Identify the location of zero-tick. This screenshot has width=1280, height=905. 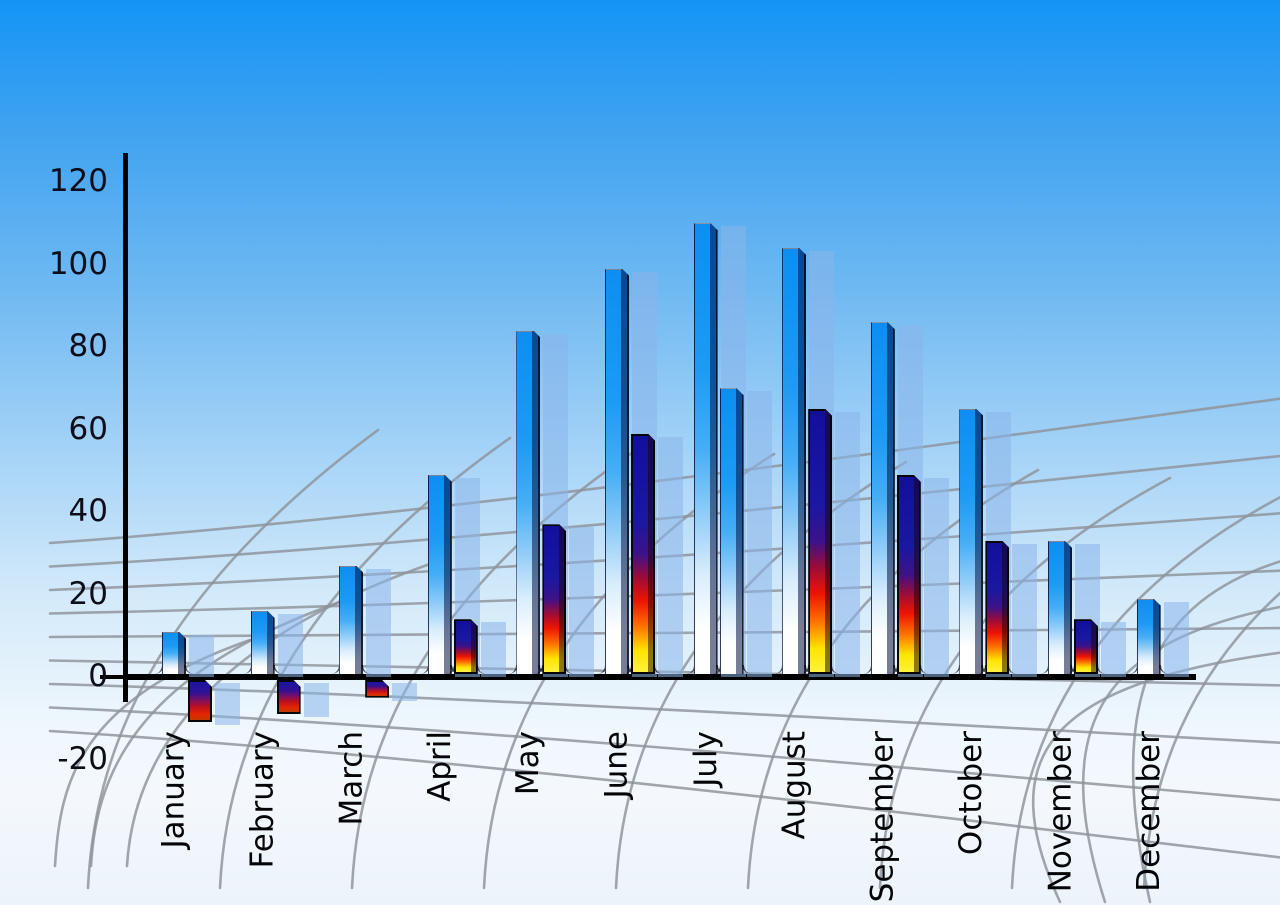
(112, 677).